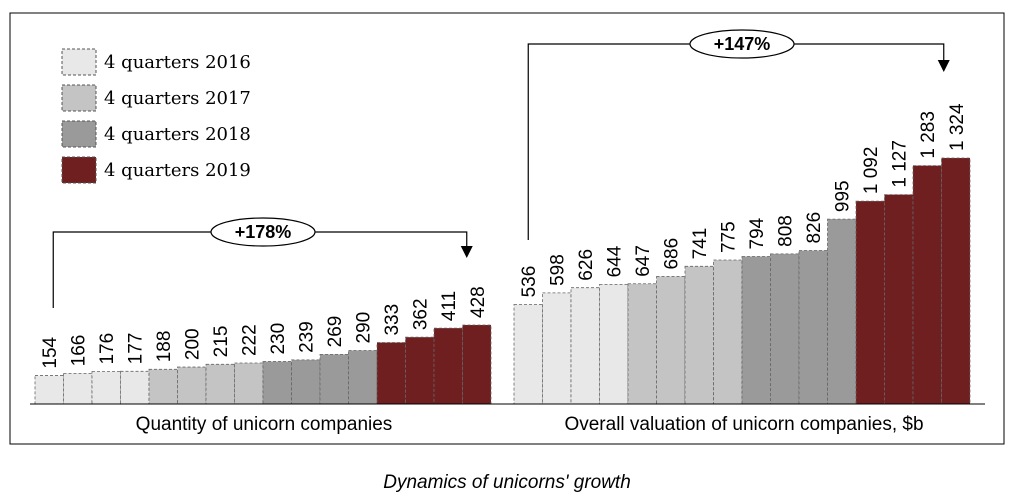  What do you see at coordinates (558, 270) in the screenshot?
I see `value-label-valuation-2: 598` at bounding box center [558, 270].